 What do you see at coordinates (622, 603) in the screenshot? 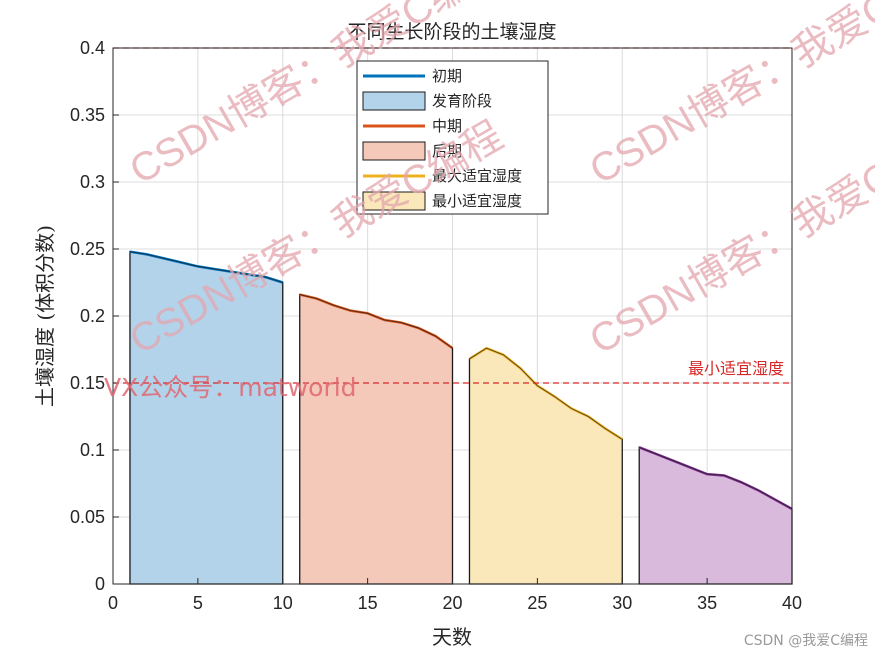
I see `x-tick-label-6: 30` at bounding box center [622, 603].